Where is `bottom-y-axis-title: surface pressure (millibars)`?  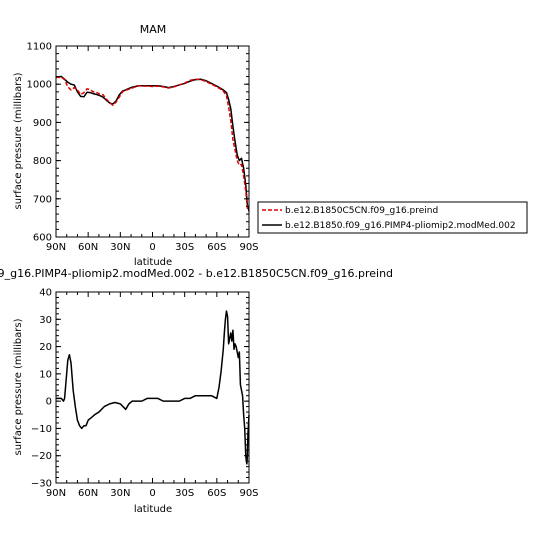
bottom-y-axis-title: surface pressure (millibars) is located at coordinates (18, 386).